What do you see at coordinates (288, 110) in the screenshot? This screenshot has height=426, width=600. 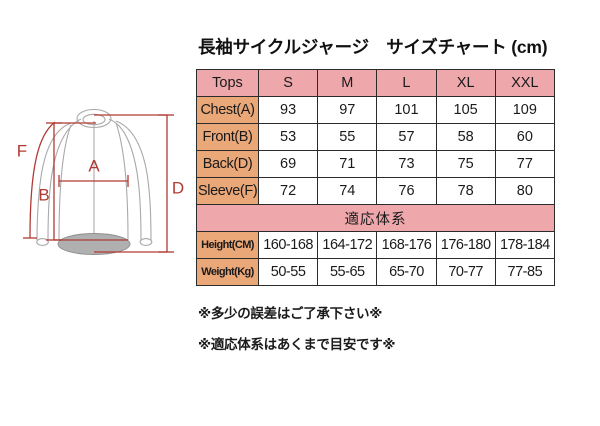 I see `cell-chest-s: 93` at bounding box center [288, 110].